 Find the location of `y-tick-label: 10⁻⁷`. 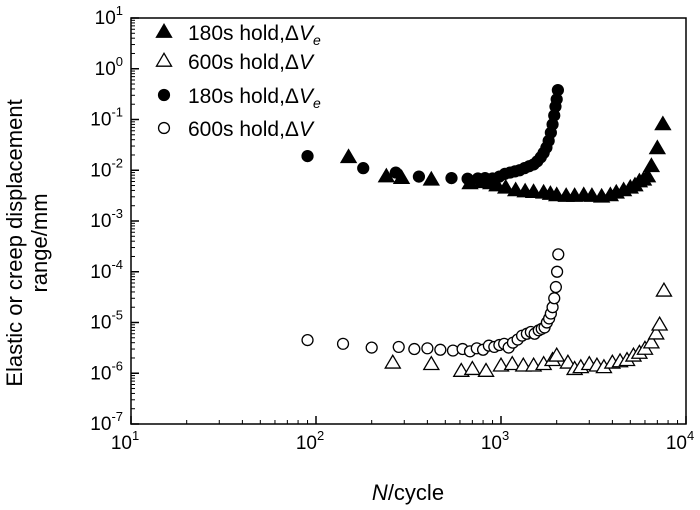

y-tick-label: 10⁻⁷ is located at coordinates (106, 422).